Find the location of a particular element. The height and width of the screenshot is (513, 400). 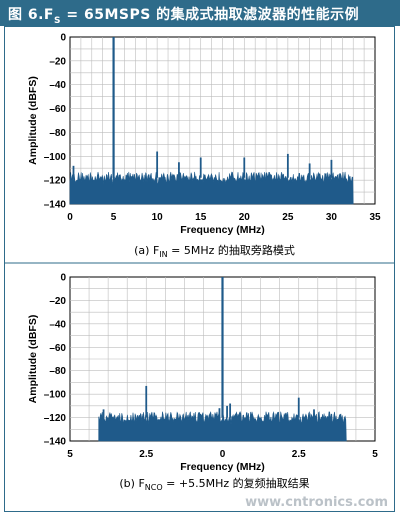

chart-caption: (b) FNCO = +5.5MHz 的复频抽取结果 is located at coordinates (214, 484).